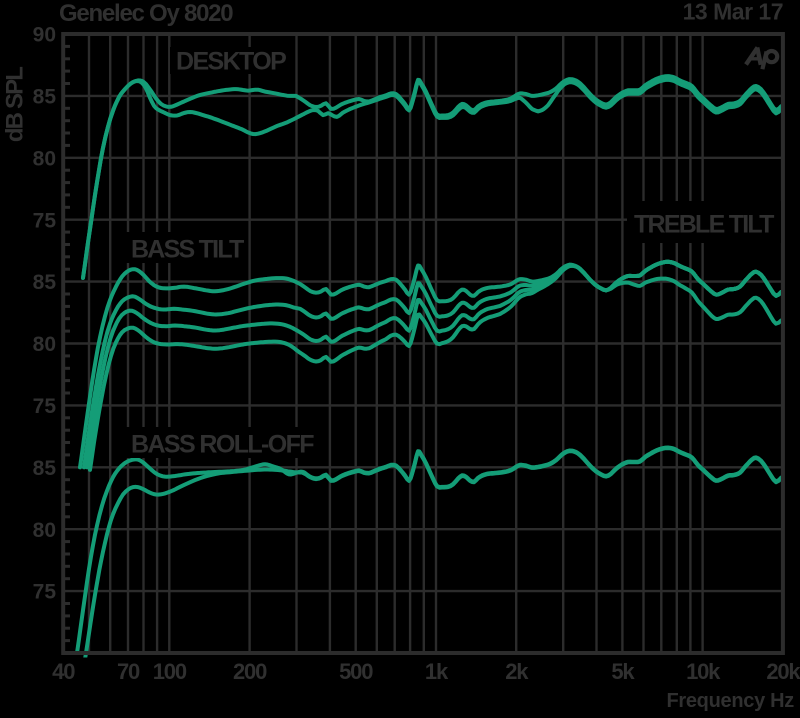  Describe the element at coordinates (783, 671) in the screenshot. I see `svg-text: 20k` at that location.